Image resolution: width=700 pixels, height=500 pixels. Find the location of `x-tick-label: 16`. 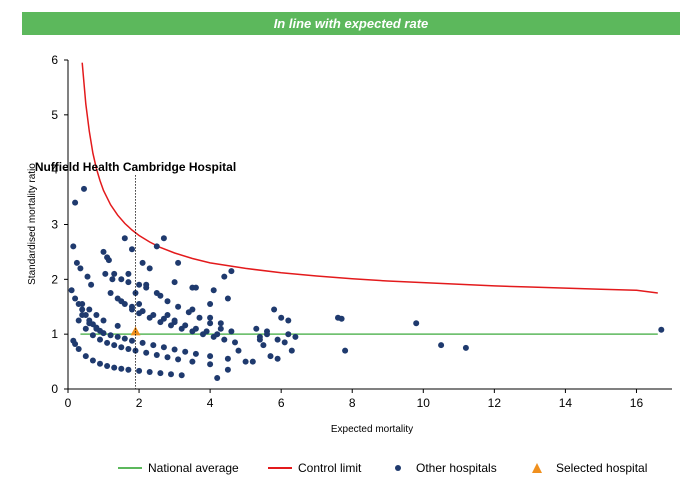

x-tick-label: 16 is located at coordinates (637, 403).